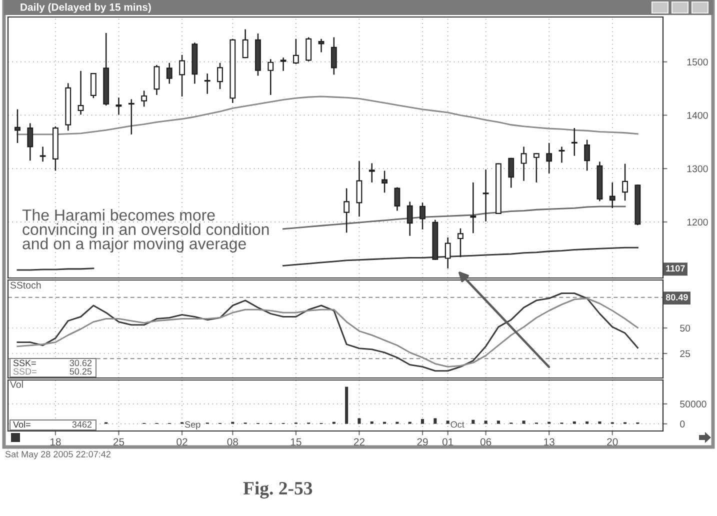  I want to click on x-tick-label: 22, so click(359, 442).